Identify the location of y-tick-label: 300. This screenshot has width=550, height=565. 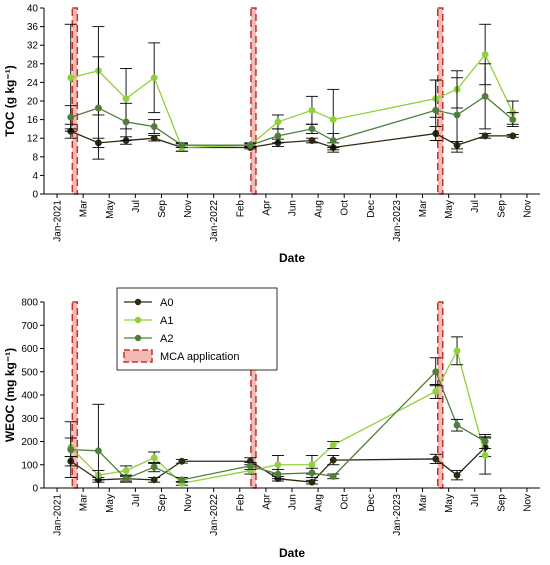
(29, 419).